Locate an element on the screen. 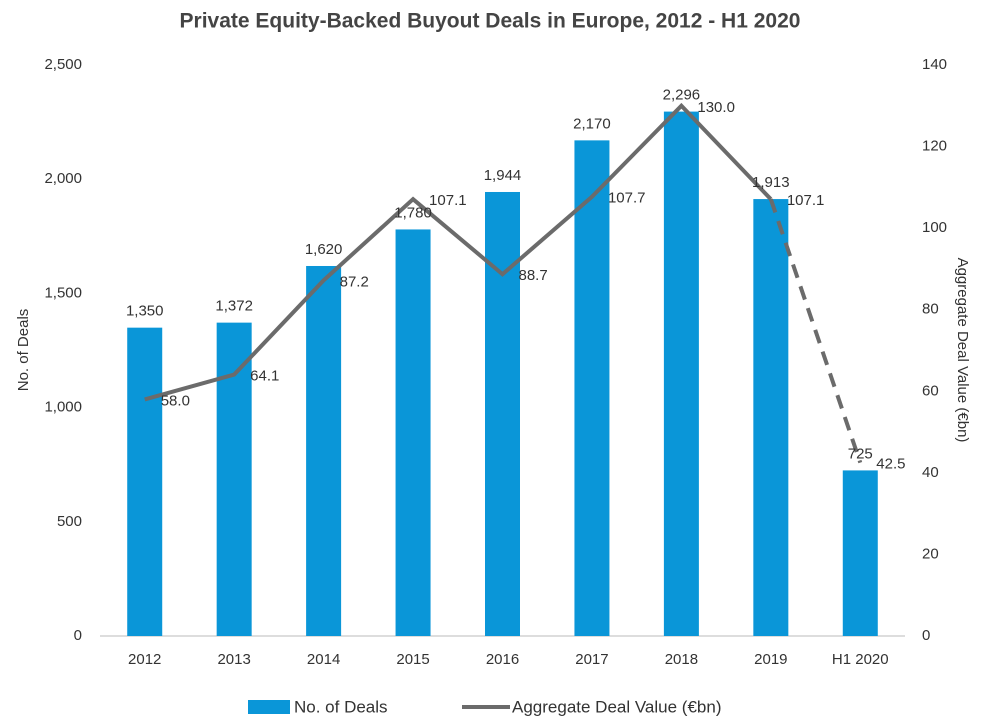 This screenshot has width=981, height=719. y2-tick-label: 120 is located at coordinates (934, 146).